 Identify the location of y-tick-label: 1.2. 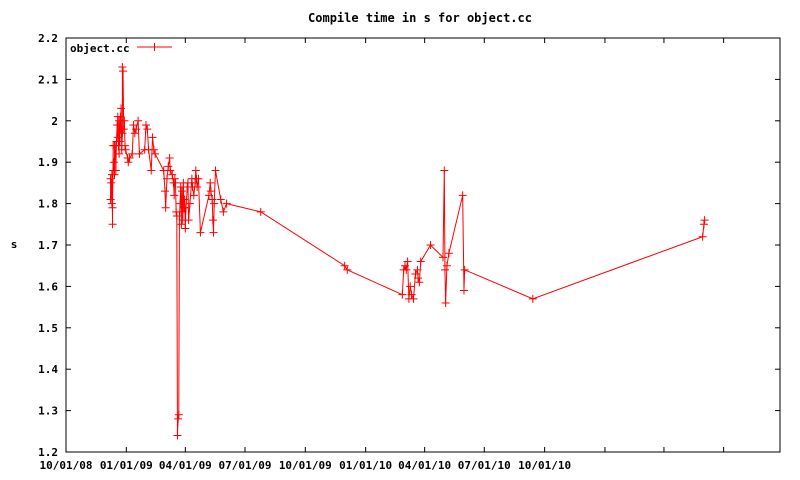
(48, 452).